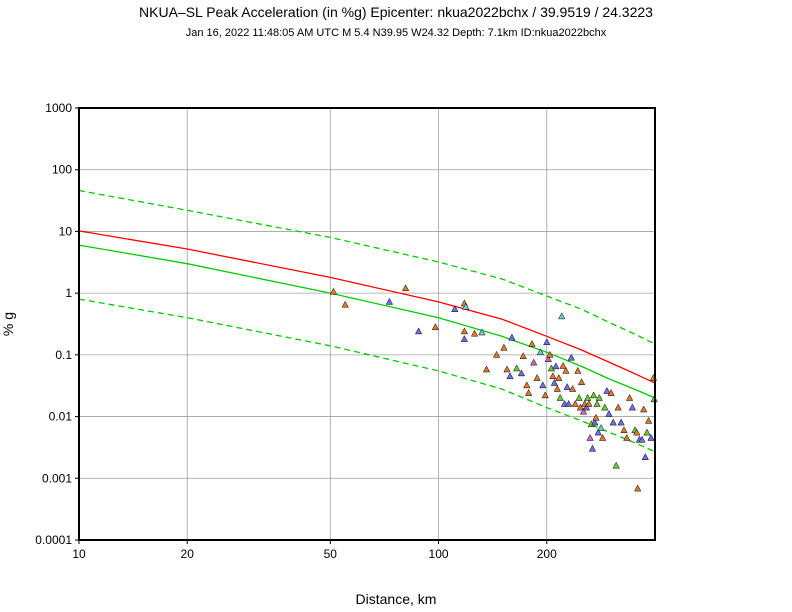  I want to click on y-tick-label: 0.1, so click(63, 355).